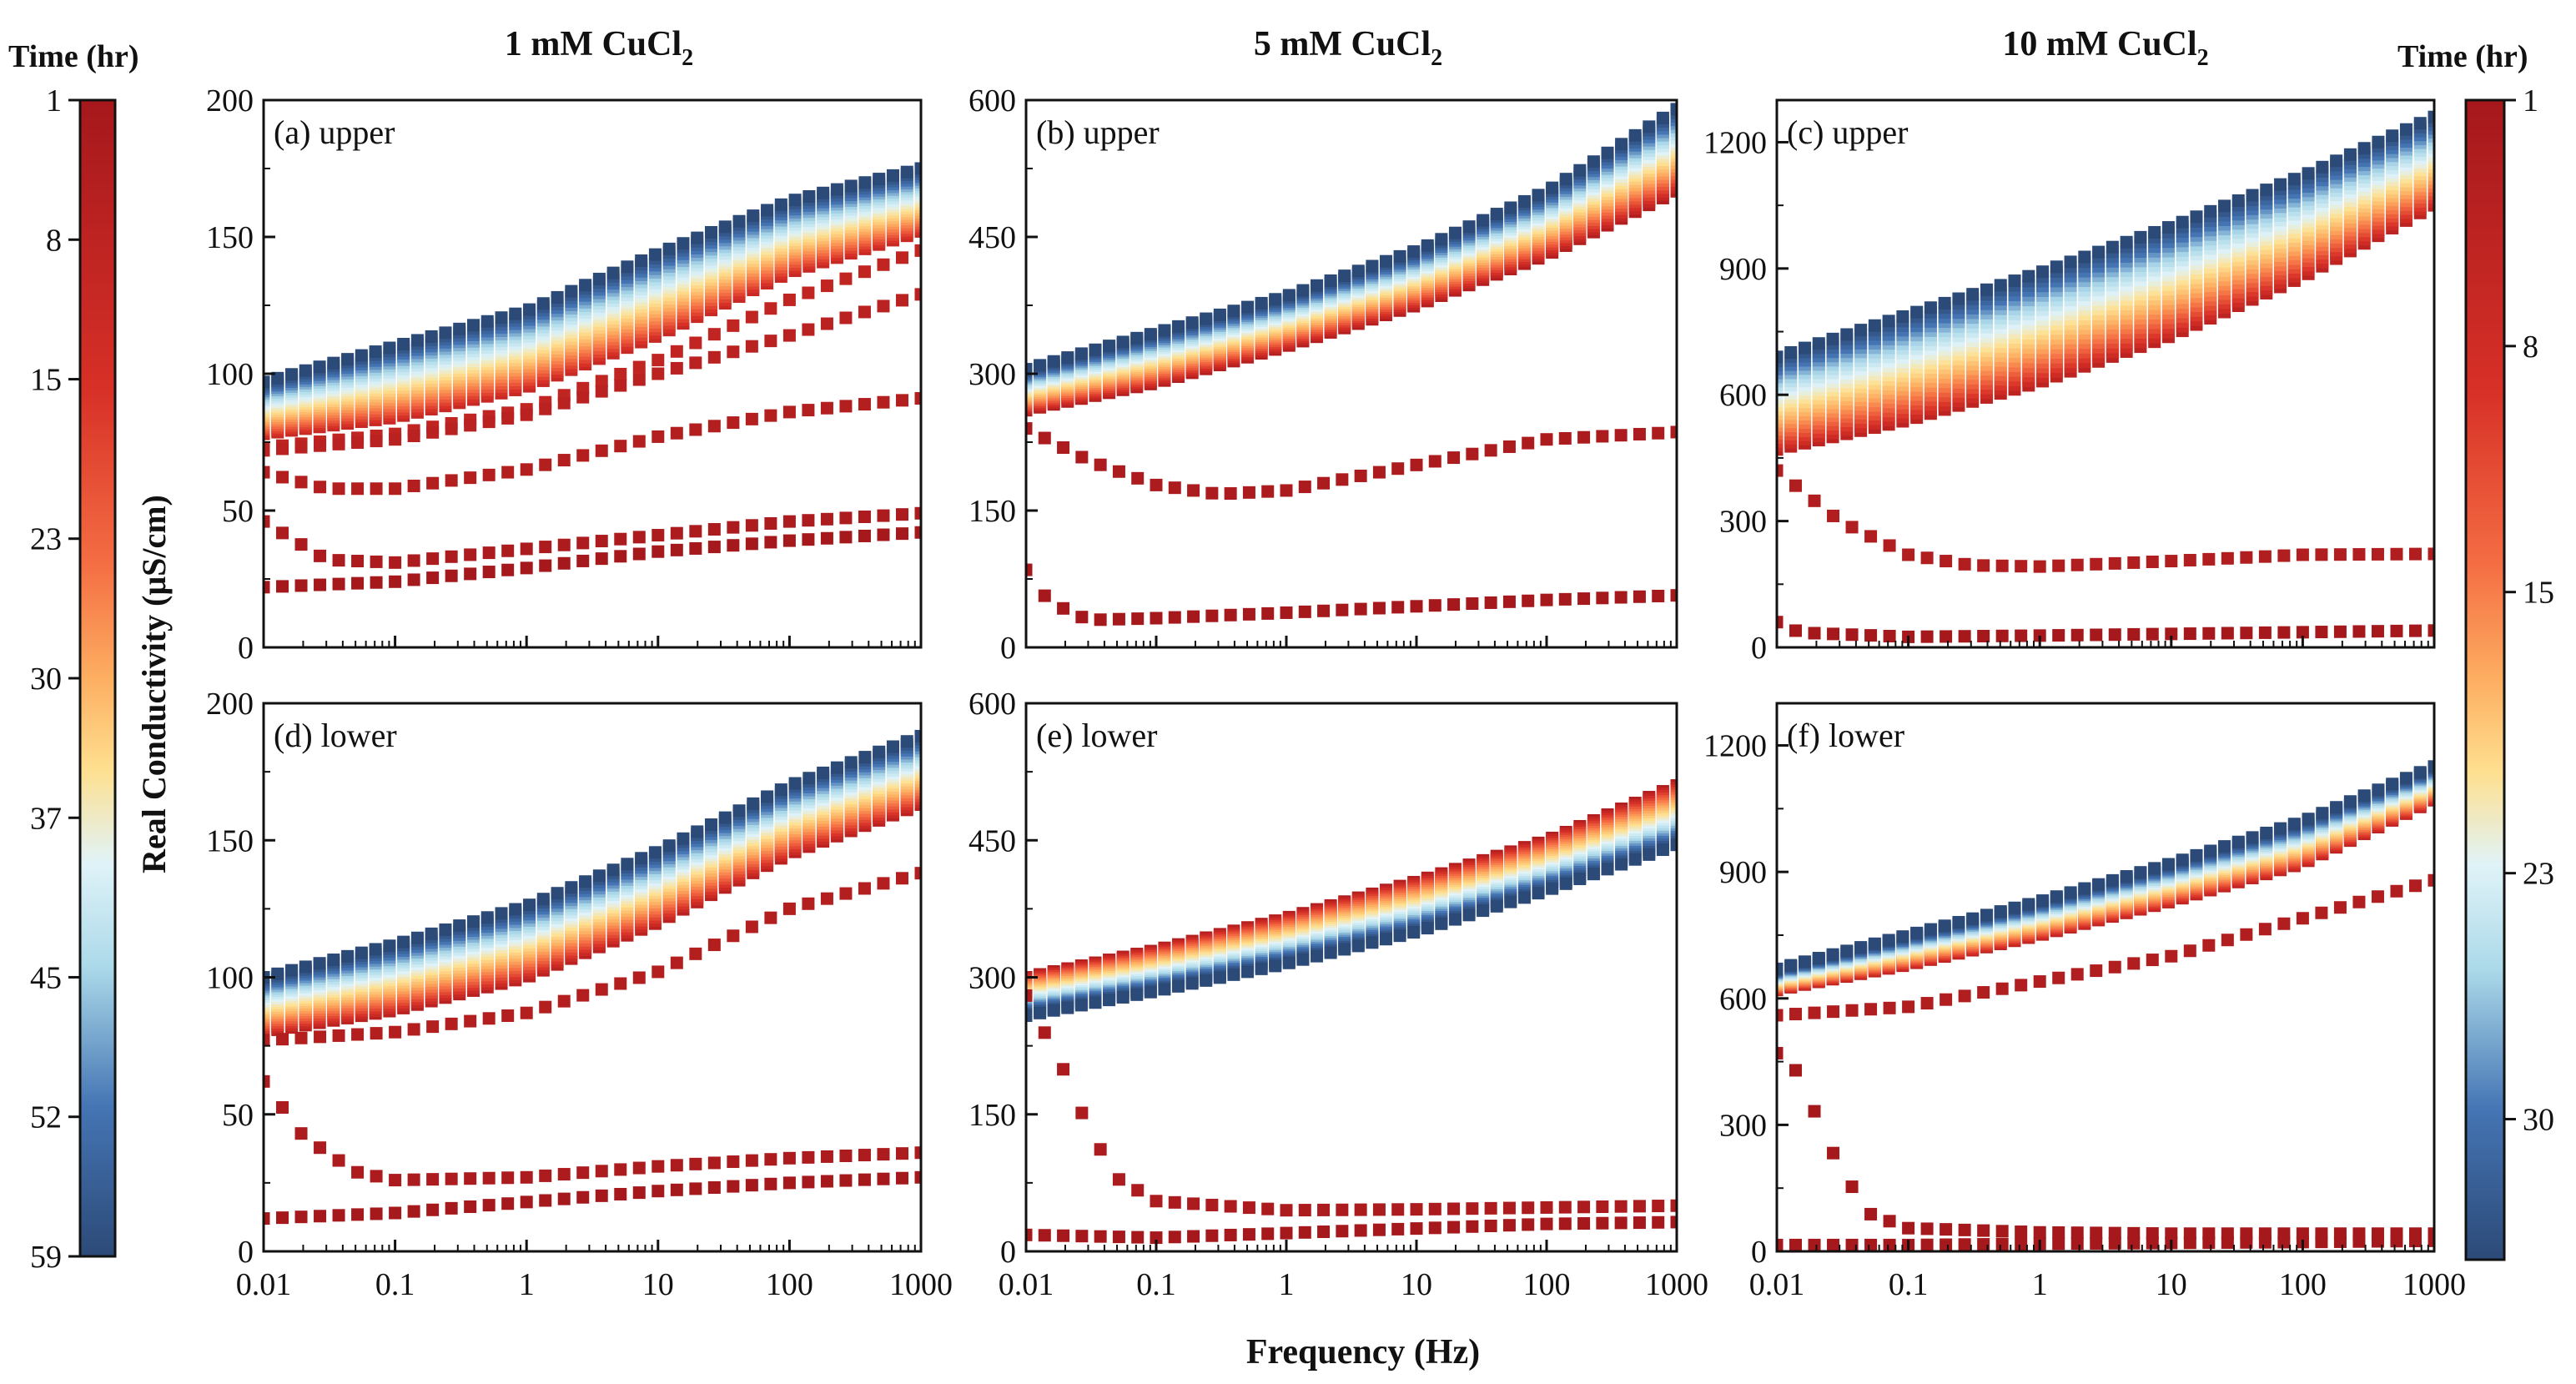 The width and height of the screenshot is (2576, 1384). I want to click on left-colorbar-tick-label: 8, so click(54, 240).